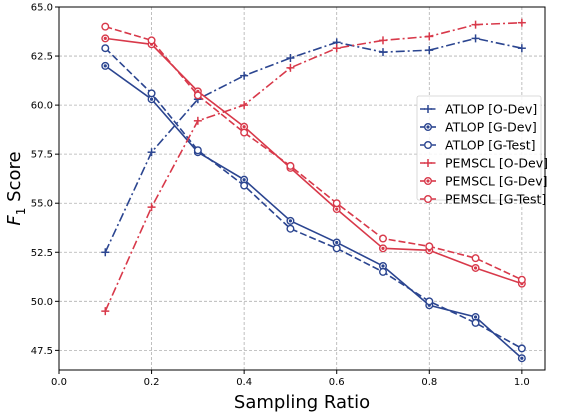 The width and height of the screenshot is (566, 414). Describe the element at coordinates (337, 382) in the screenshot. I see `x-tick-label: 0.6` at that location.